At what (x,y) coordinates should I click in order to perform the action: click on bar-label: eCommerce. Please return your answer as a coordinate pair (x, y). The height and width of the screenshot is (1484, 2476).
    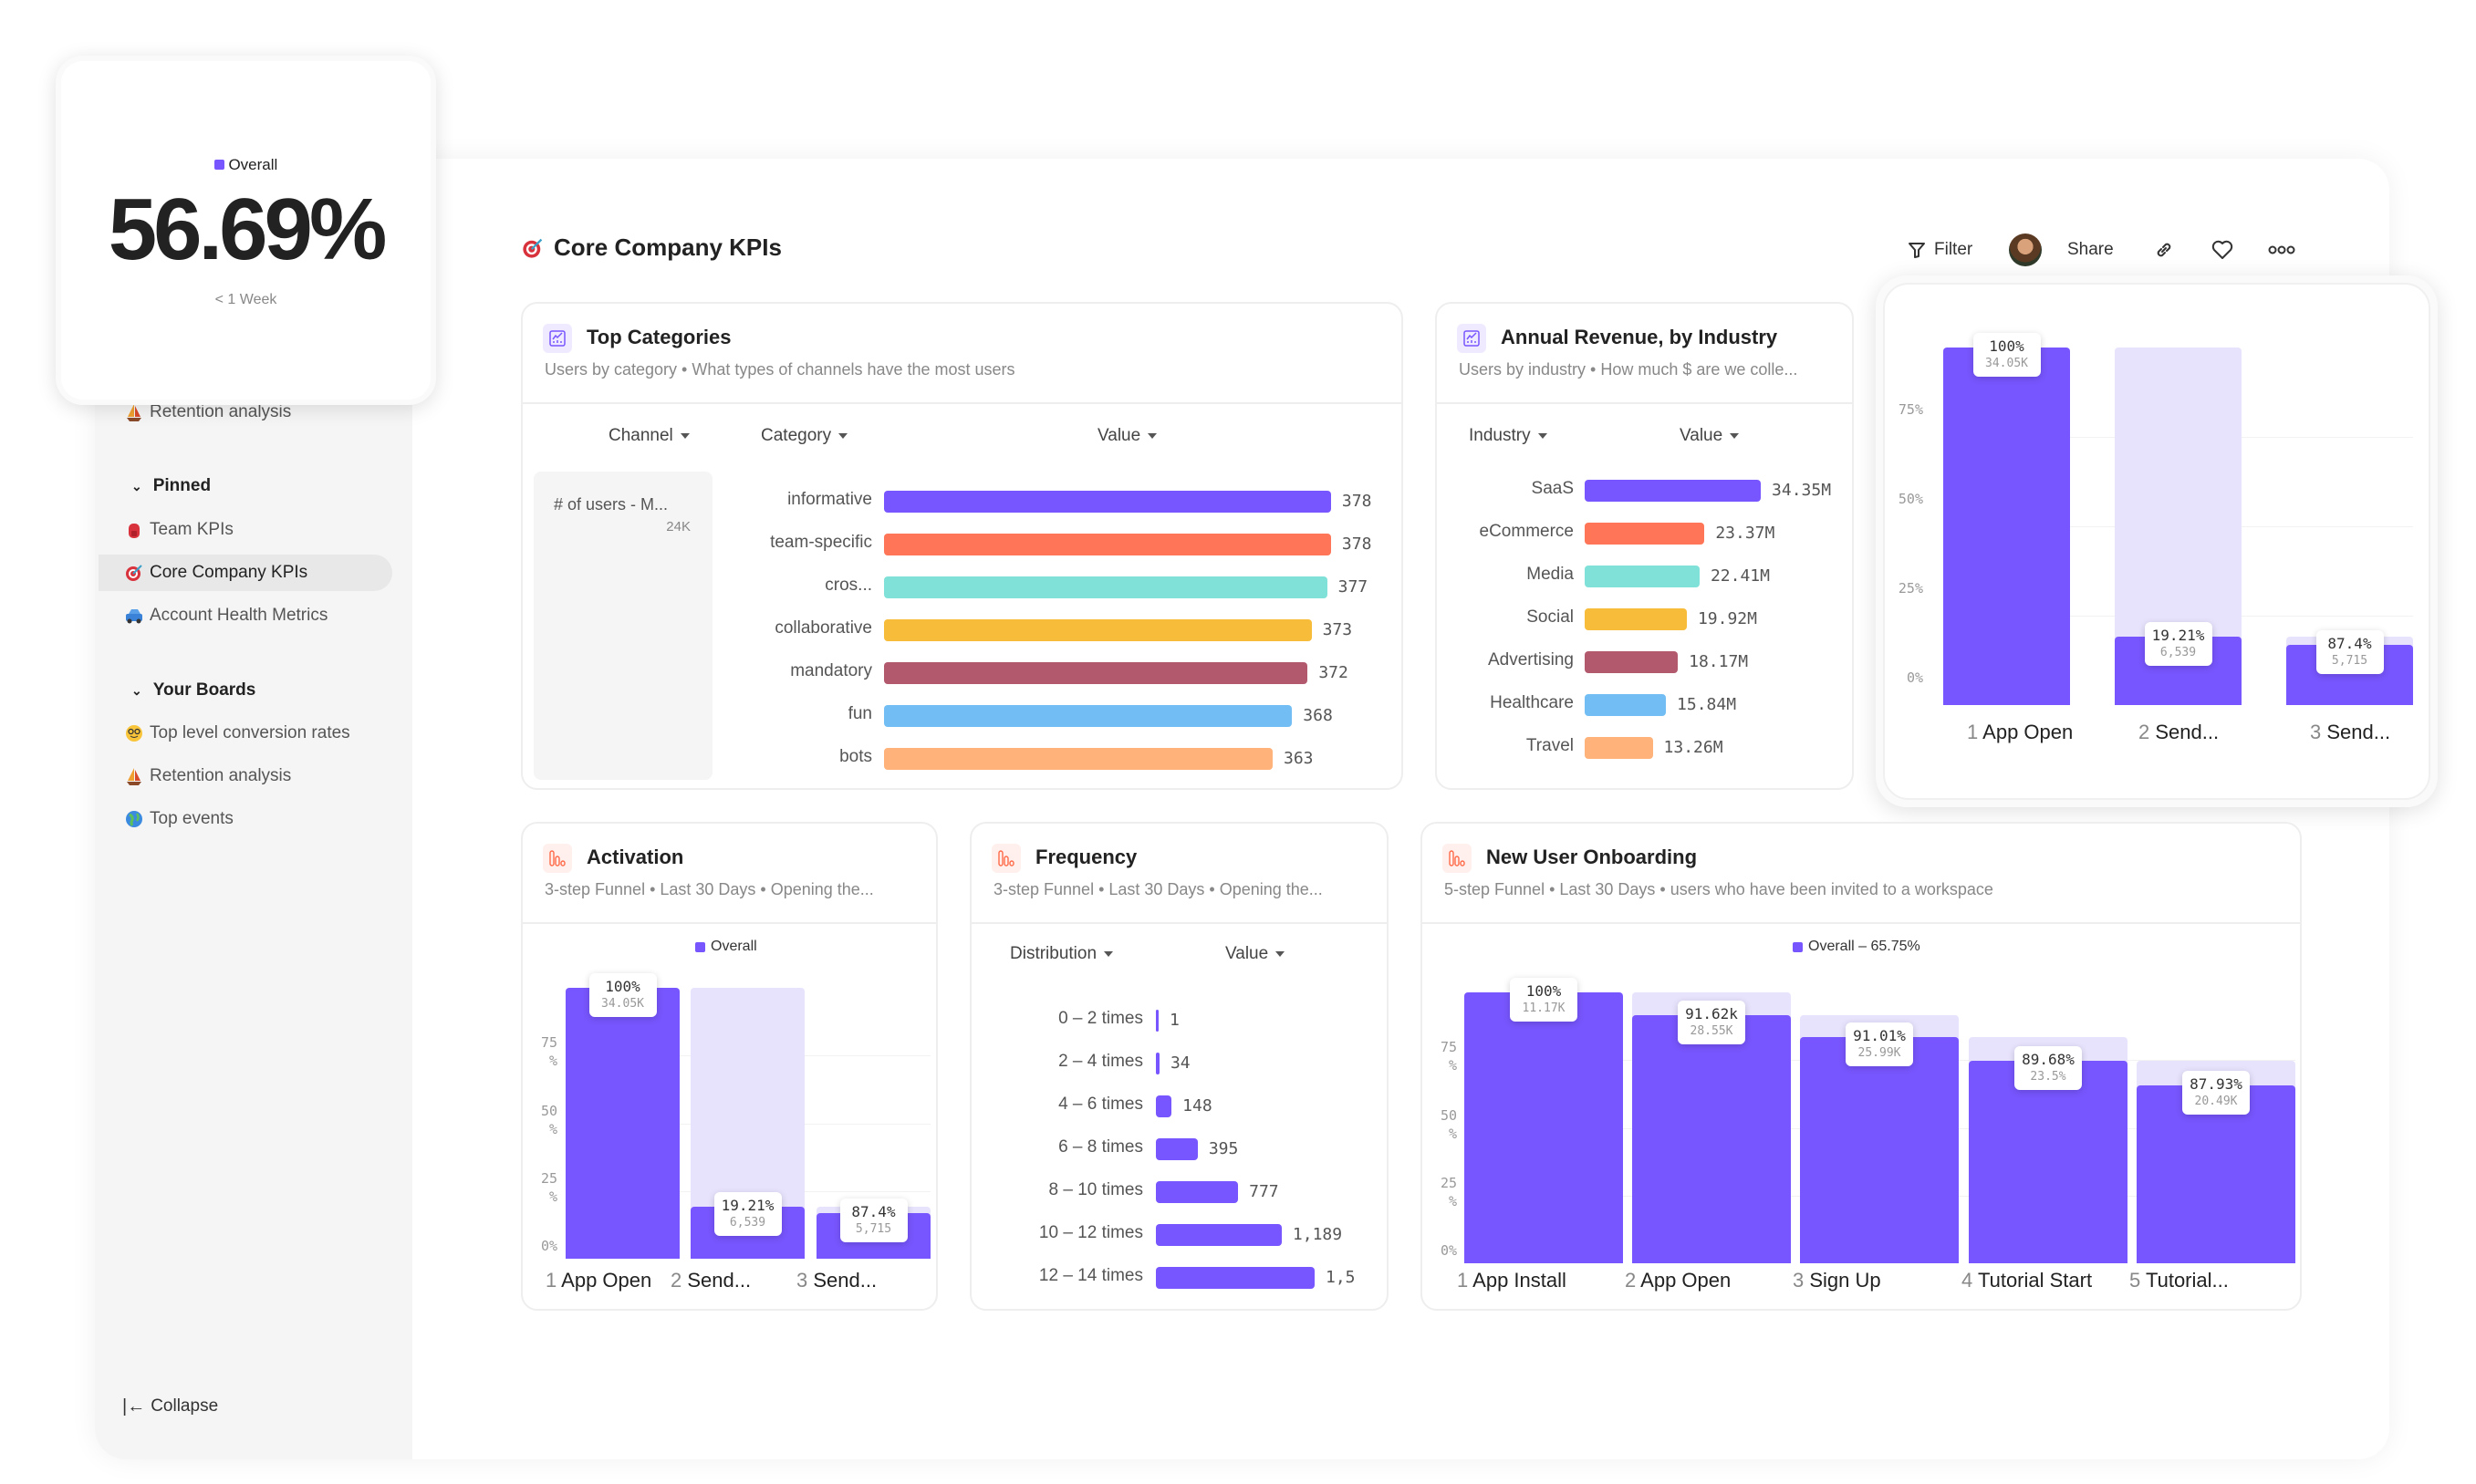
    Looking at the image, I should click on (1526, 532).